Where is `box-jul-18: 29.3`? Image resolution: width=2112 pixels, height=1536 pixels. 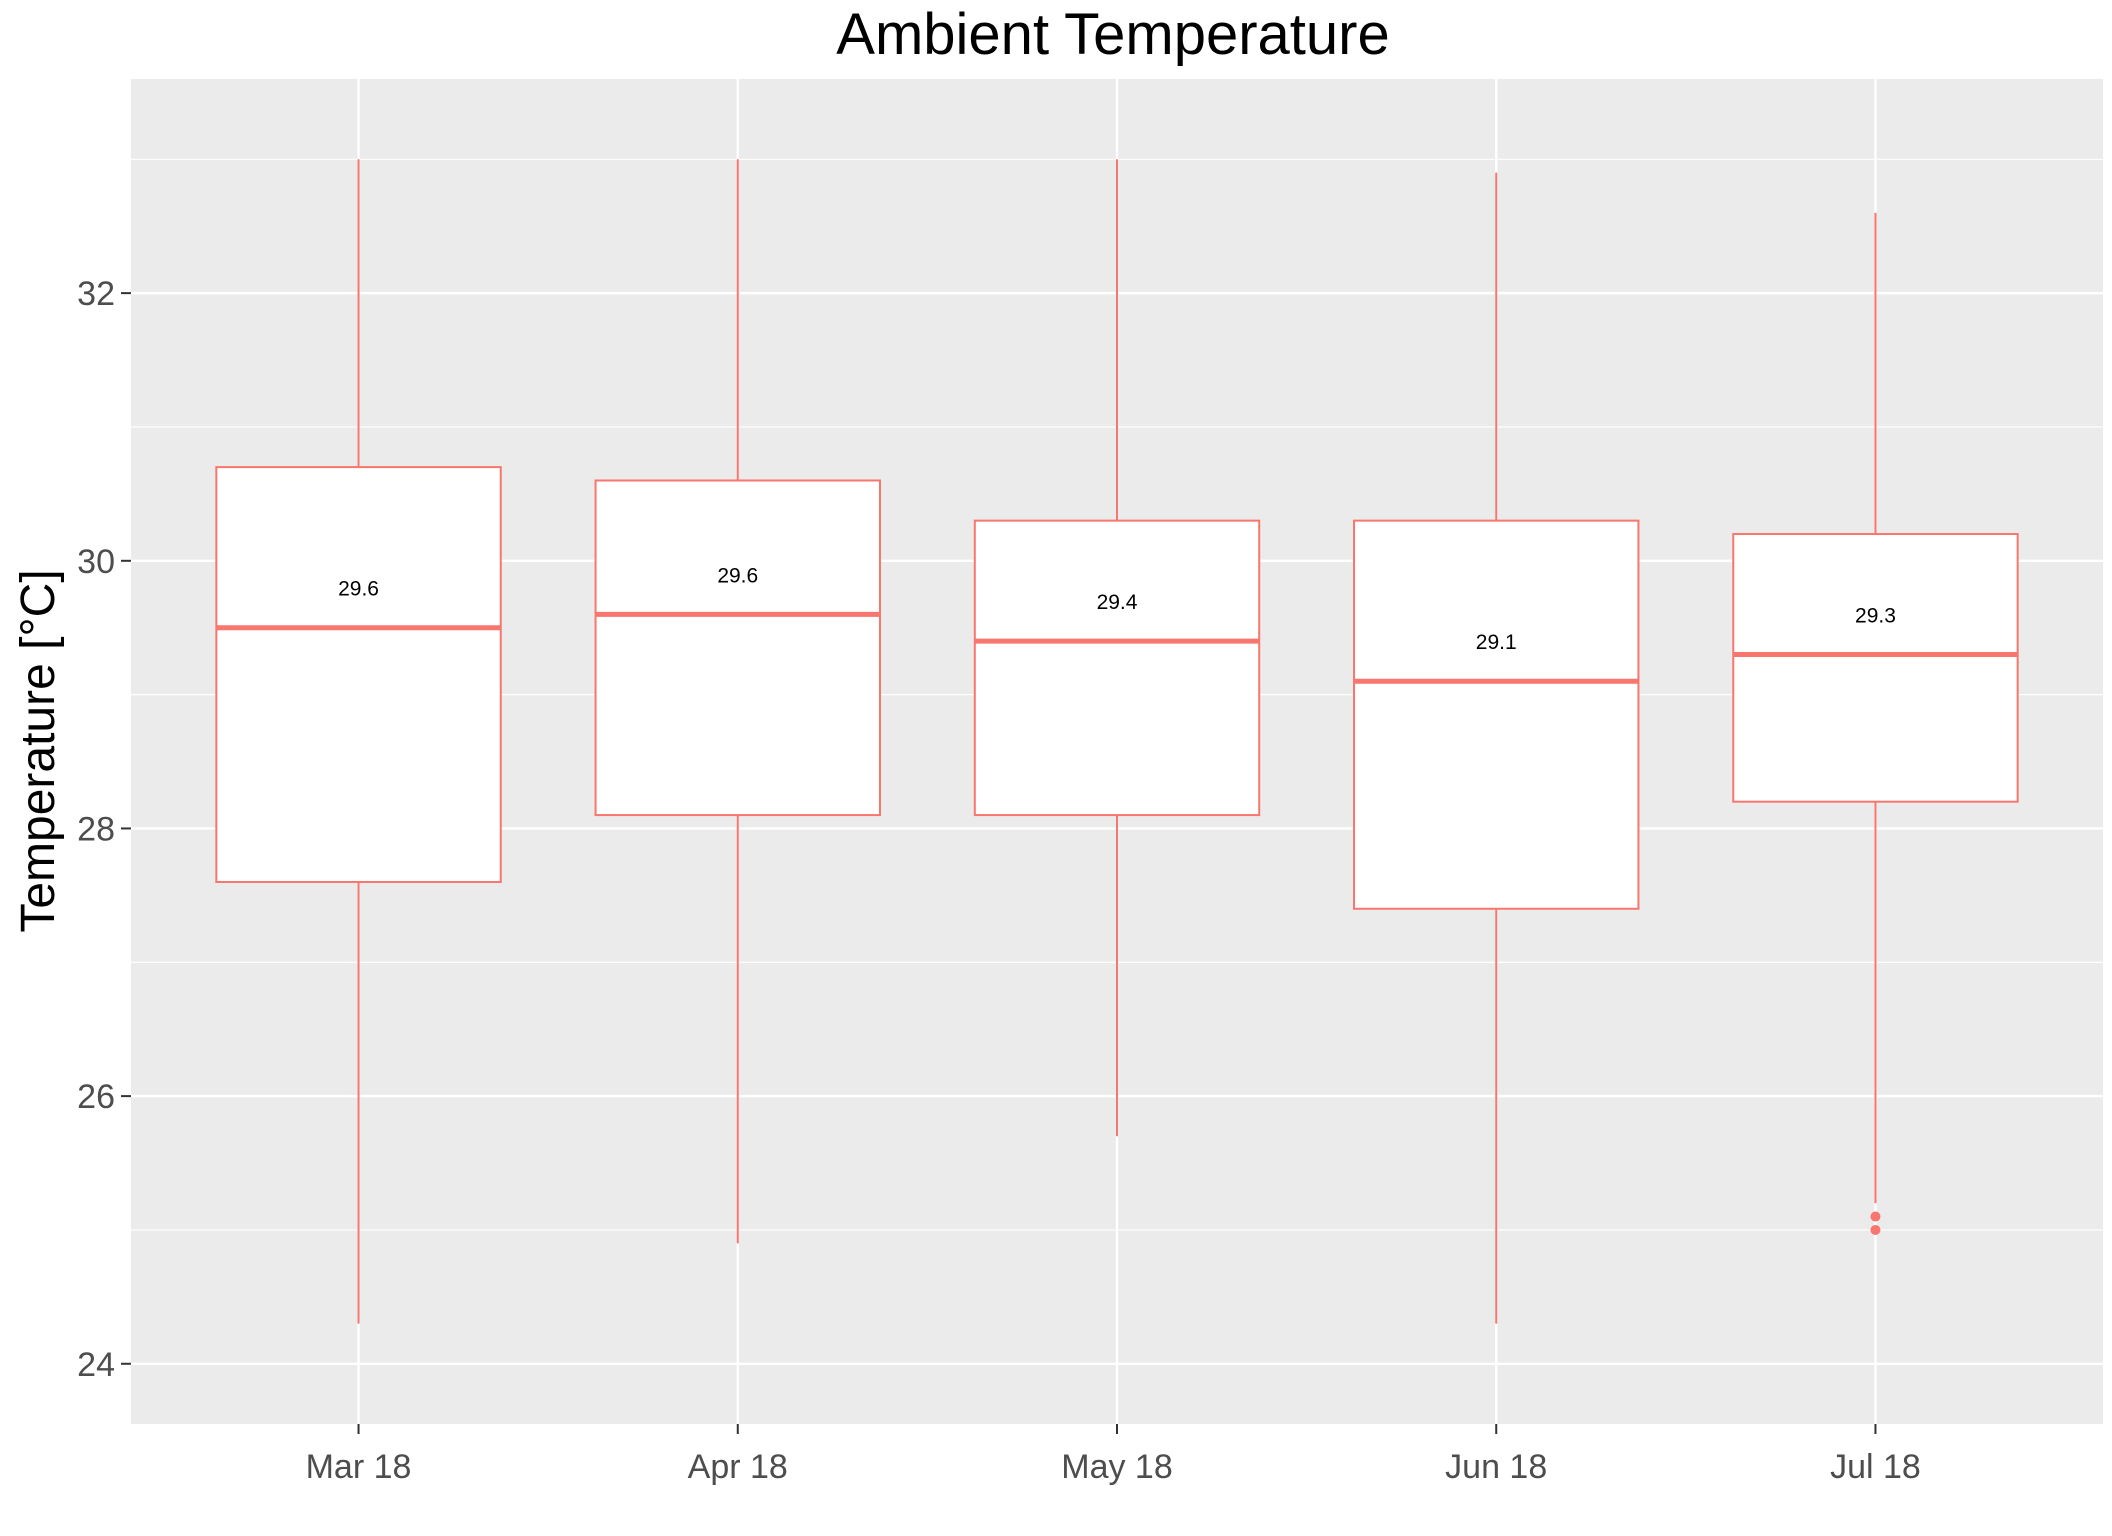
box-jul-18: 29.3 is located at coordinates (1875, 723).